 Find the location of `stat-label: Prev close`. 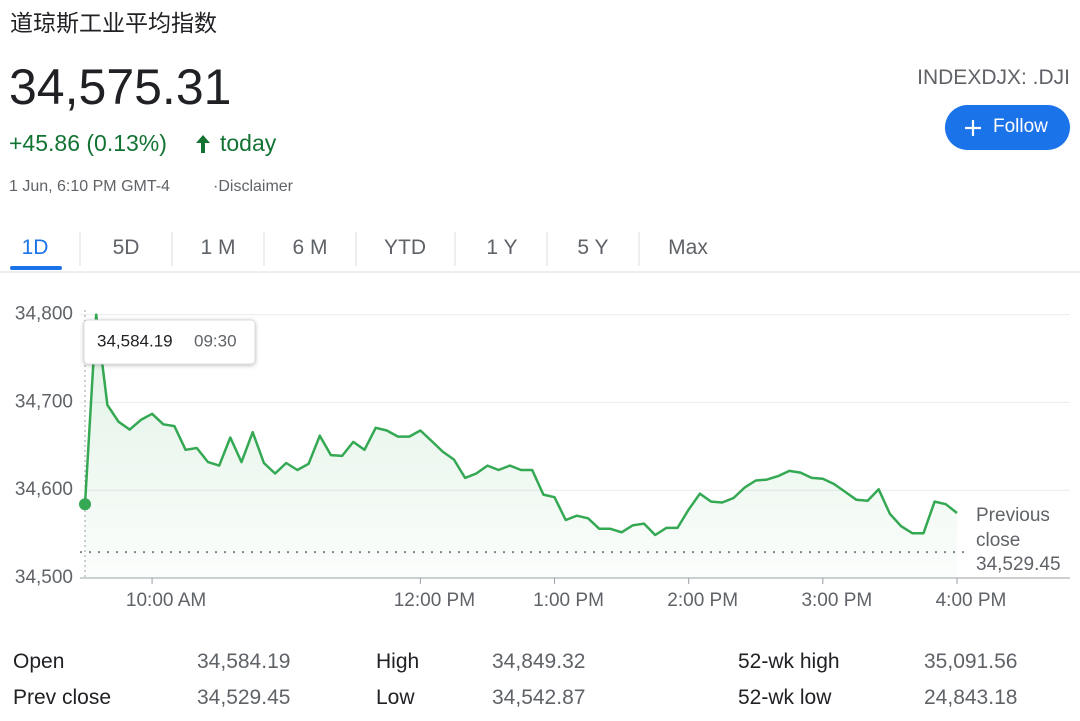

stat-label: Prev close is located at coordinates (62, 697).